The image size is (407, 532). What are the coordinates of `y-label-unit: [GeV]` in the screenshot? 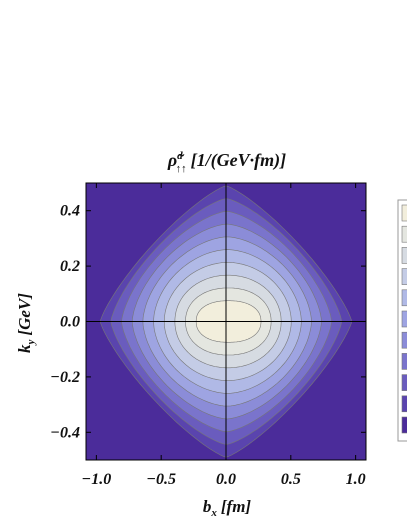 It's located at (24, 314).